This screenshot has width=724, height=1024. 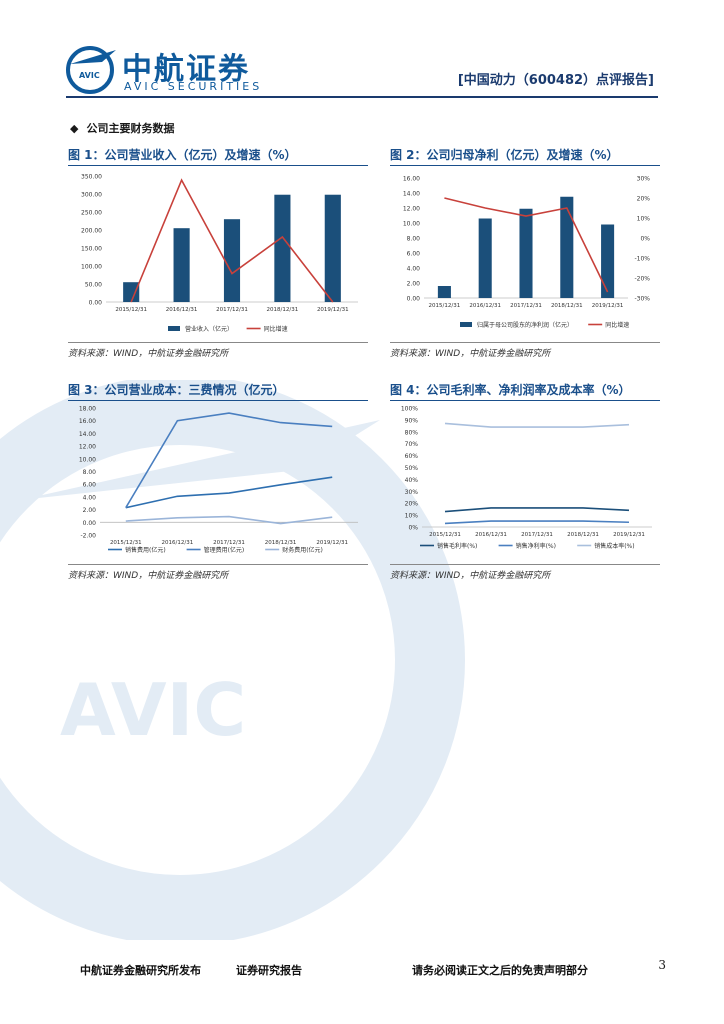 I want to click on fig2-y-tick-label: 12.00, so click(x=411, y=209).